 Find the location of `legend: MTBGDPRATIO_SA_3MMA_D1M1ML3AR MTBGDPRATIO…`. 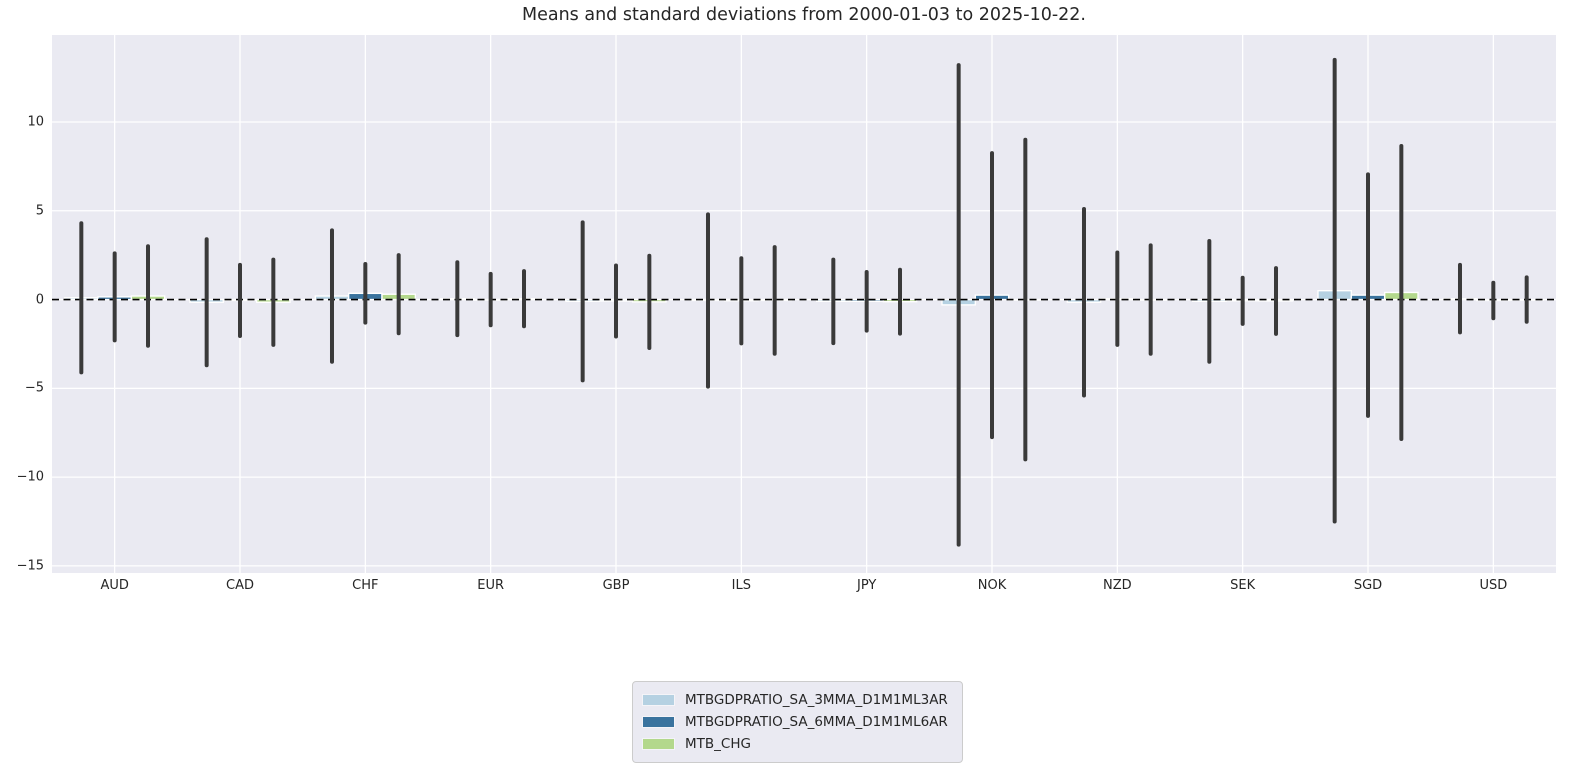

legend: MTBGDPRATIO_SA_3MMA_D1M1ML3AR MTBGDPRATIO… is located at coordinates (797, 722).